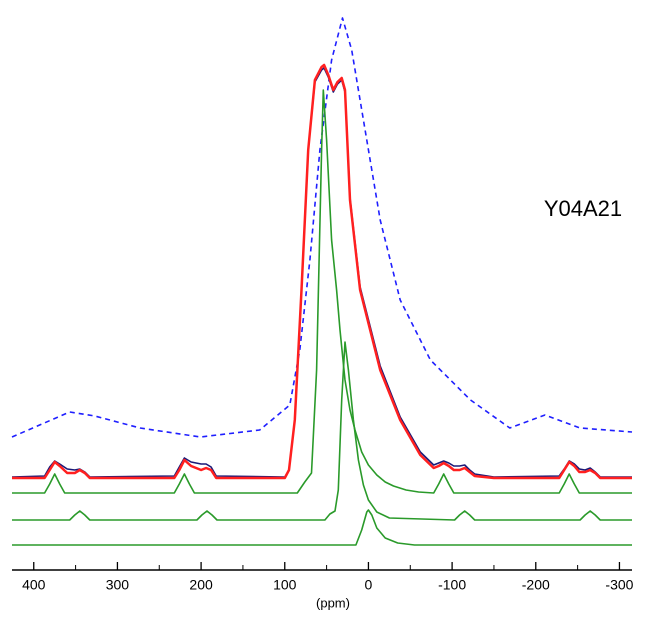  What do you see at coordinates (333, 602) in the screenshot?
I see `x-axis-label: (ppm)` at bounding box center [333, 602].